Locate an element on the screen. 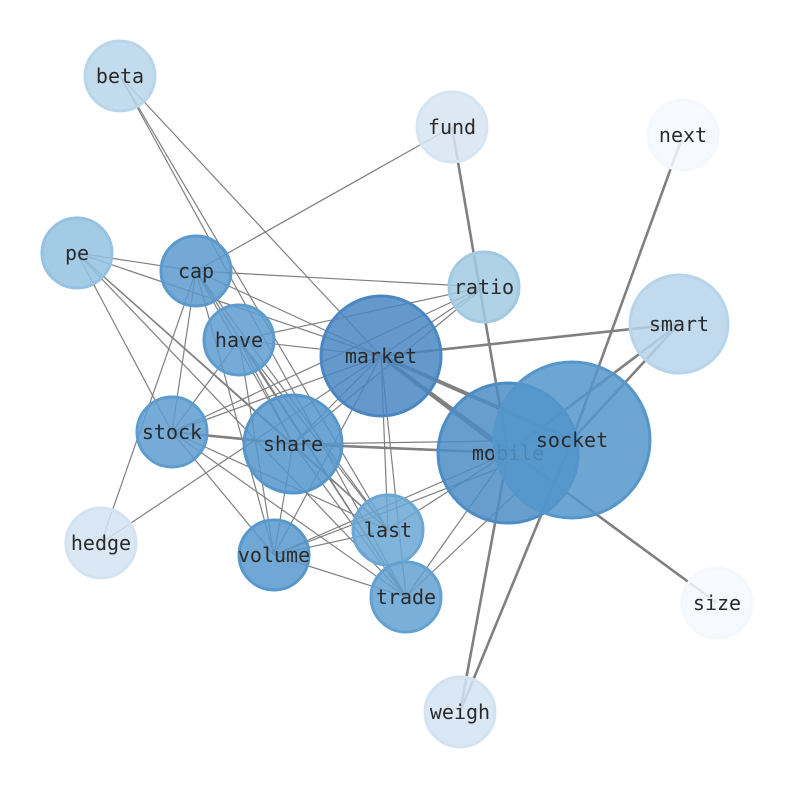 This screenshot has width=794, height=790. node-ratio: ratio is located at coordinates (484, 287).